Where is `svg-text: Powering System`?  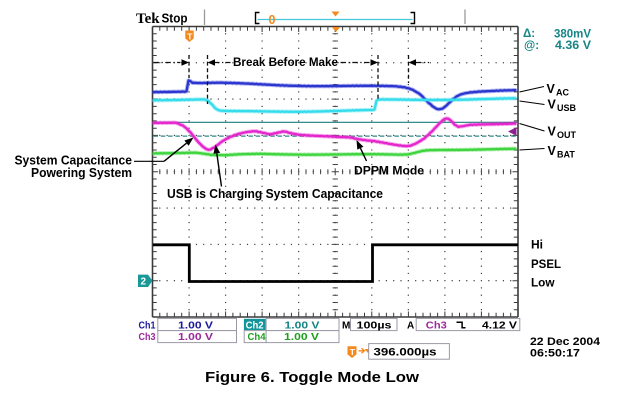
svg-text: Powering System is located at coordinates (81, 173).